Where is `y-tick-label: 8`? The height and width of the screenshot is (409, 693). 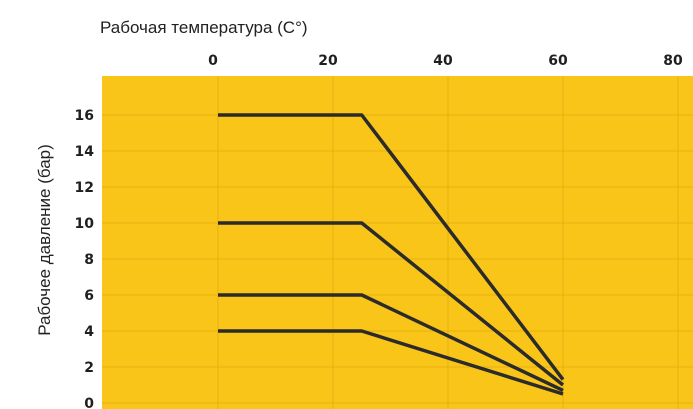
y-tick-label: 8 is located at coordinates (89, 260).